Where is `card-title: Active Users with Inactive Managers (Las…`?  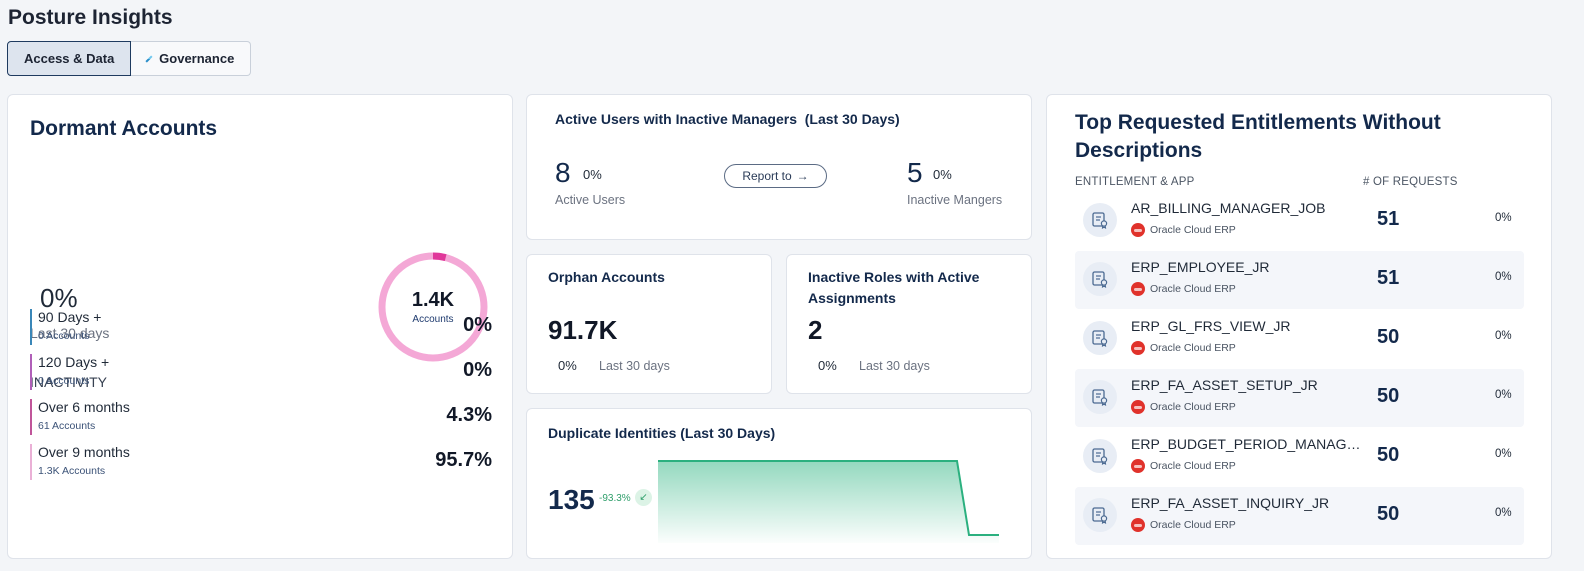
card-title: Active Users with Inactive Managers (Las… is located at coordinates (727, 119).